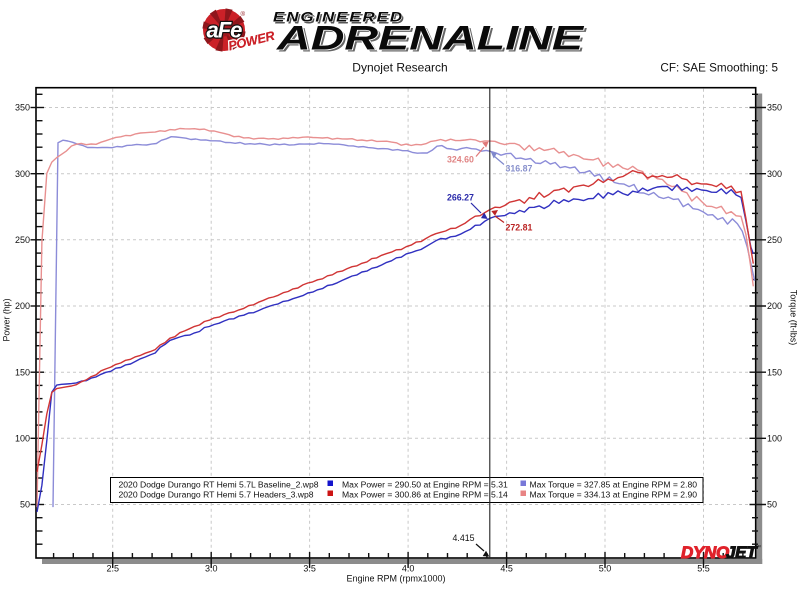 The width and height of the screenshot is (800, 600). What do you see at coordinates (506, 569) in the screenshot?
I see `svg-text: 4.5` at bounding box center [506, 569].